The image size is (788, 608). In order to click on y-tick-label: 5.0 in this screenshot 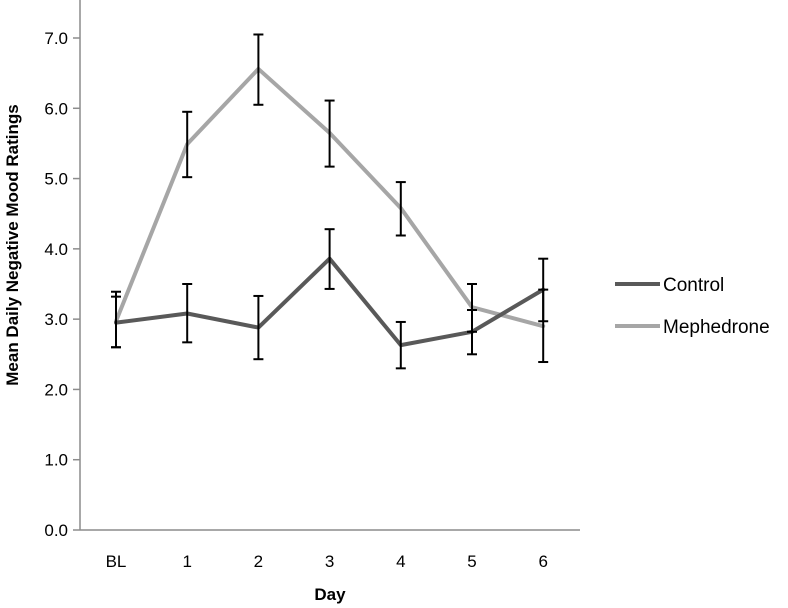, I will do `click(56, 179)`.